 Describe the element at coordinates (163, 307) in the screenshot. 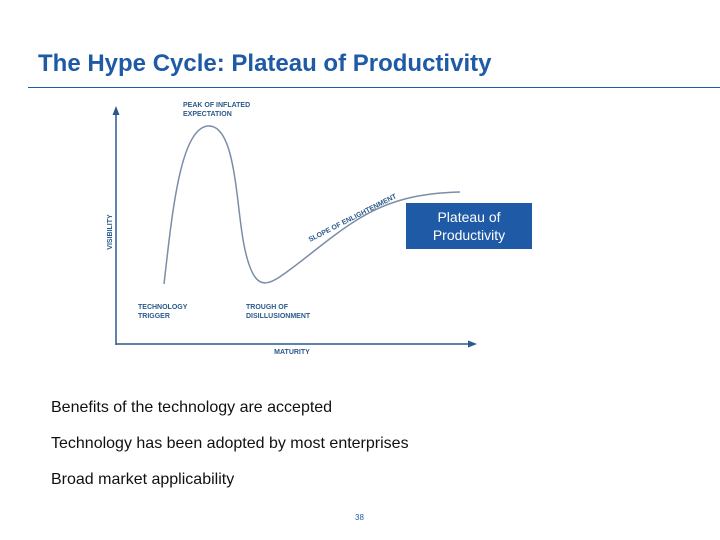

I see `trigger-label-line-1: TECHNOLOGY` at that location.